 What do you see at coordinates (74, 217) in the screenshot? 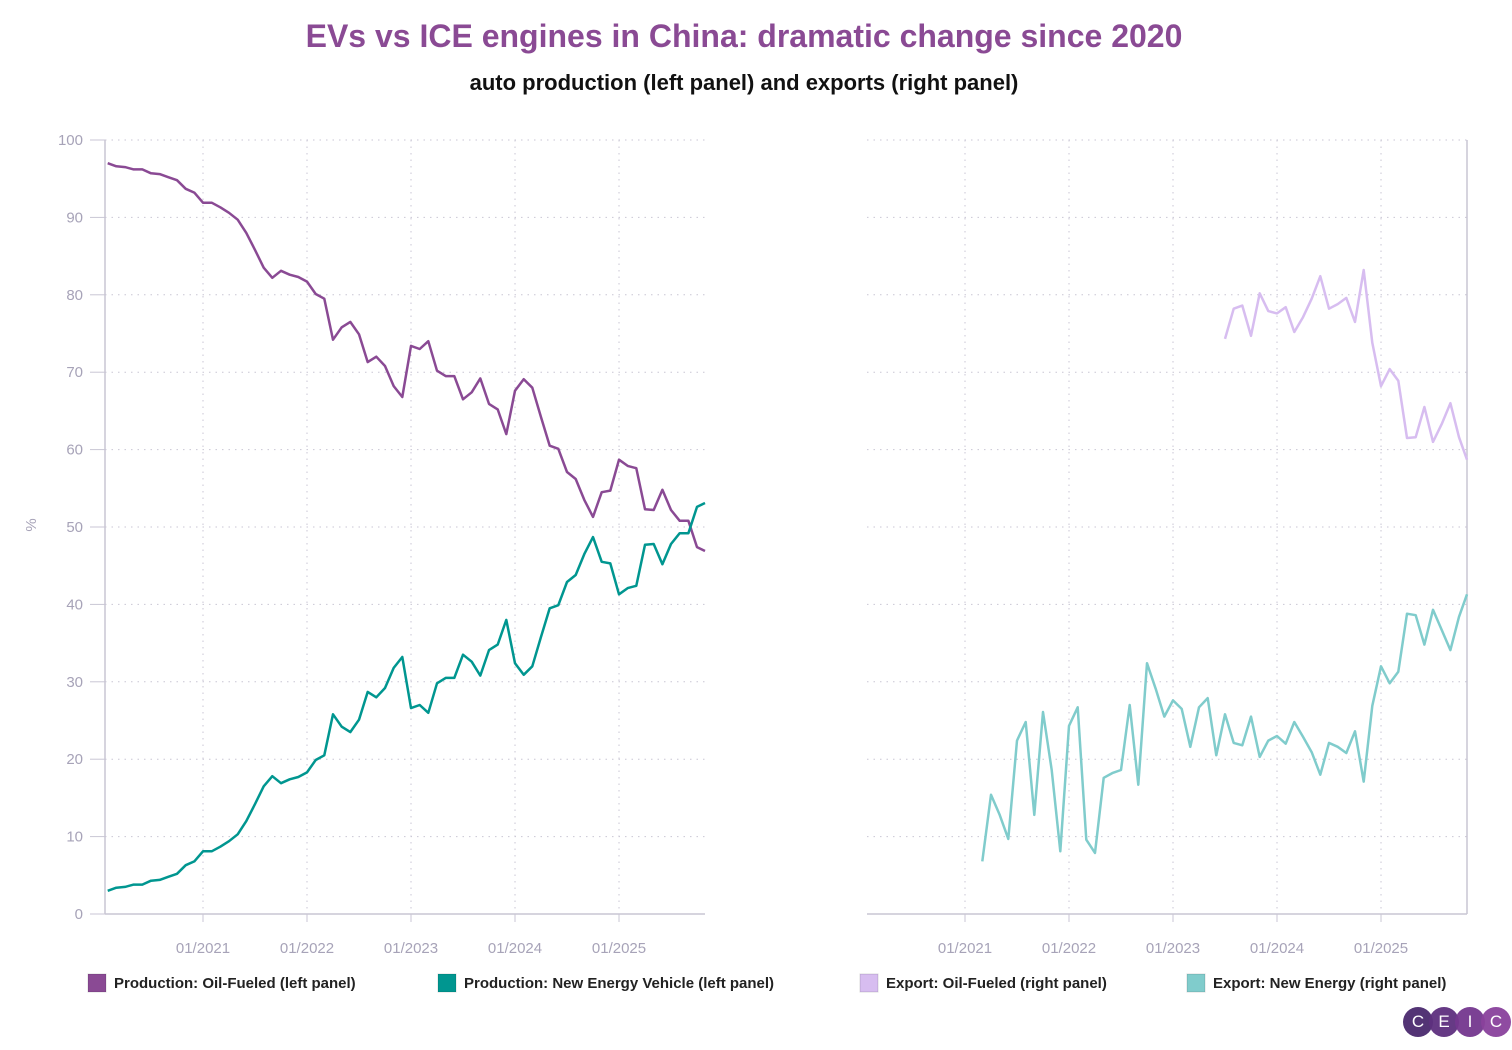
I see `y-tick-label: 90` at bounding box center [74, 217].